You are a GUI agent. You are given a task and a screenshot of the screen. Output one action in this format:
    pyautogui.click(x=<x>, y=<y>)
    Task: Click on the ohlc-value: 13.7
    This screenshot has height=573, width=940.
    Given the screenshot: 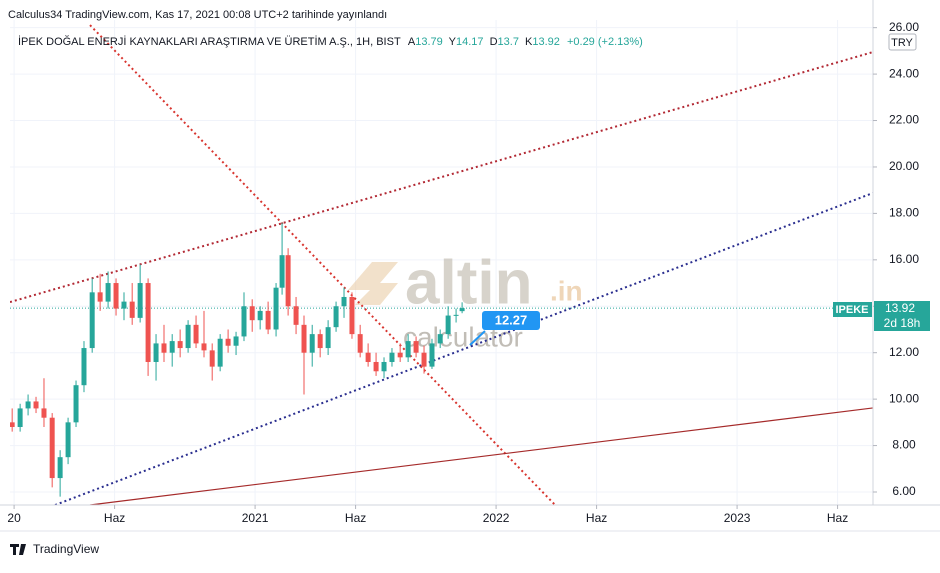 What is the action you would take?
    pyautogui.click(x=508, y=42)
    